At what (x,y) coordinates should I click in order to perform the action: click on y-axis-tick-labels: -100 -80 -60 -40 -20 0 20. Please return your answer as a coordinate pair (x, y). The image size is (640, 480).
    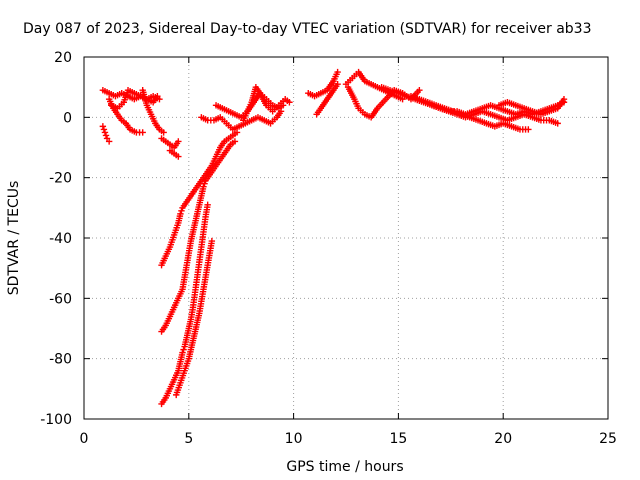
    Looking at the image, I should click on (56, 239).